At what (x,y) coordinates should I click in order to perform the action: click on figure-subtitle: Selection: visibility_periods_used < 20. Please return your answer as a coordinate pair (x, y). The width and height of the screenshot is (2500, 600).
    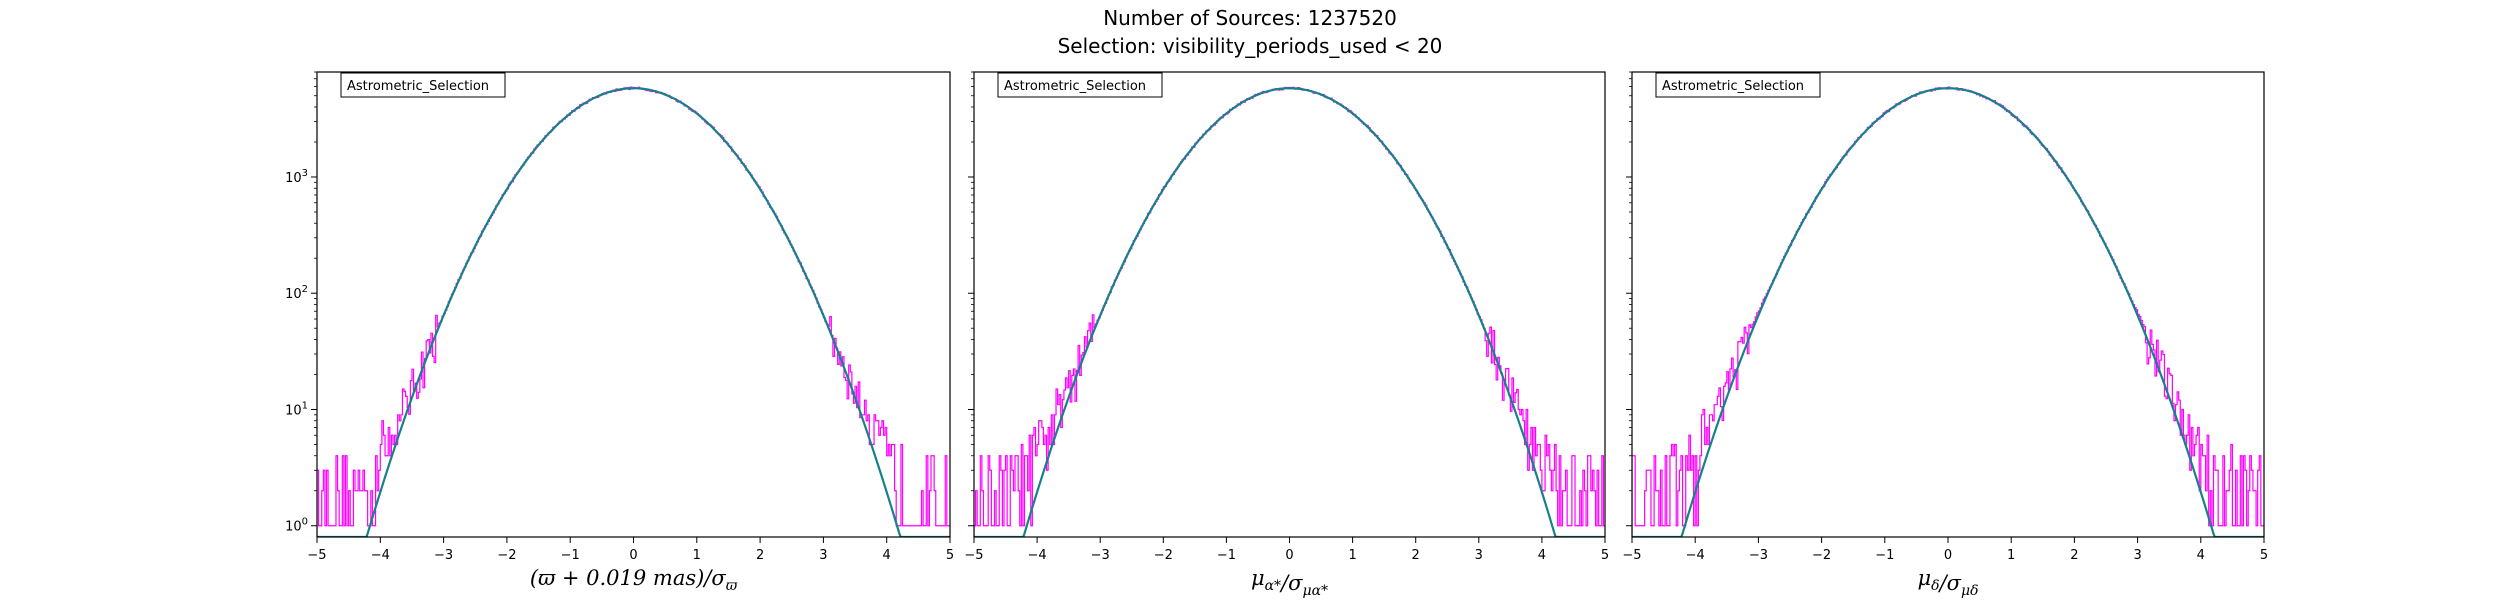
    Looking at the image, I should click on (1250, 46).